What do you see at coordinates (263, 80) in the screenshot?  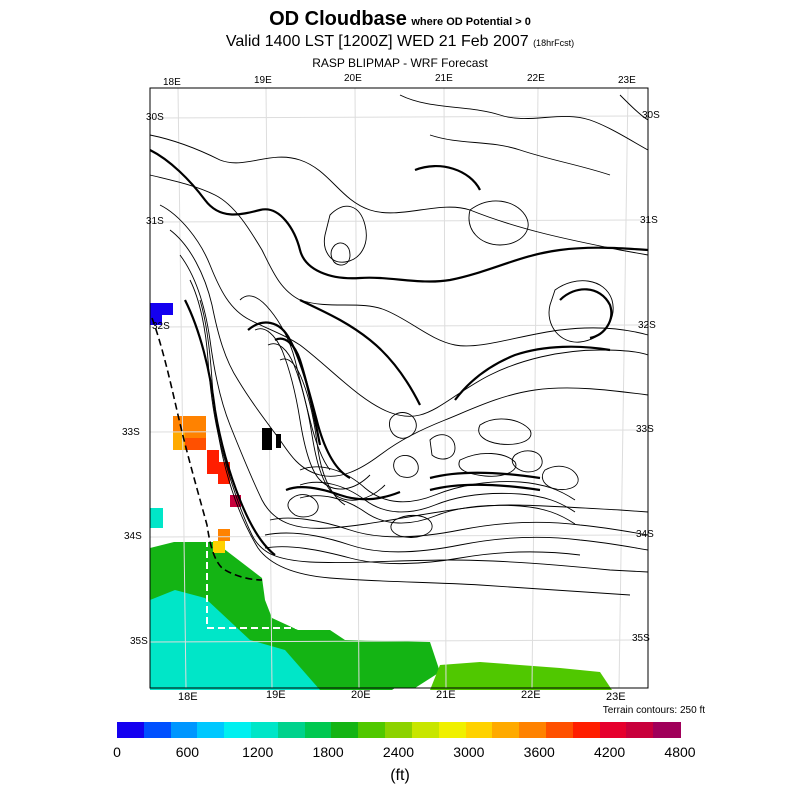 I see `lon-label-top: 19E` at bounding box center [263, 80].